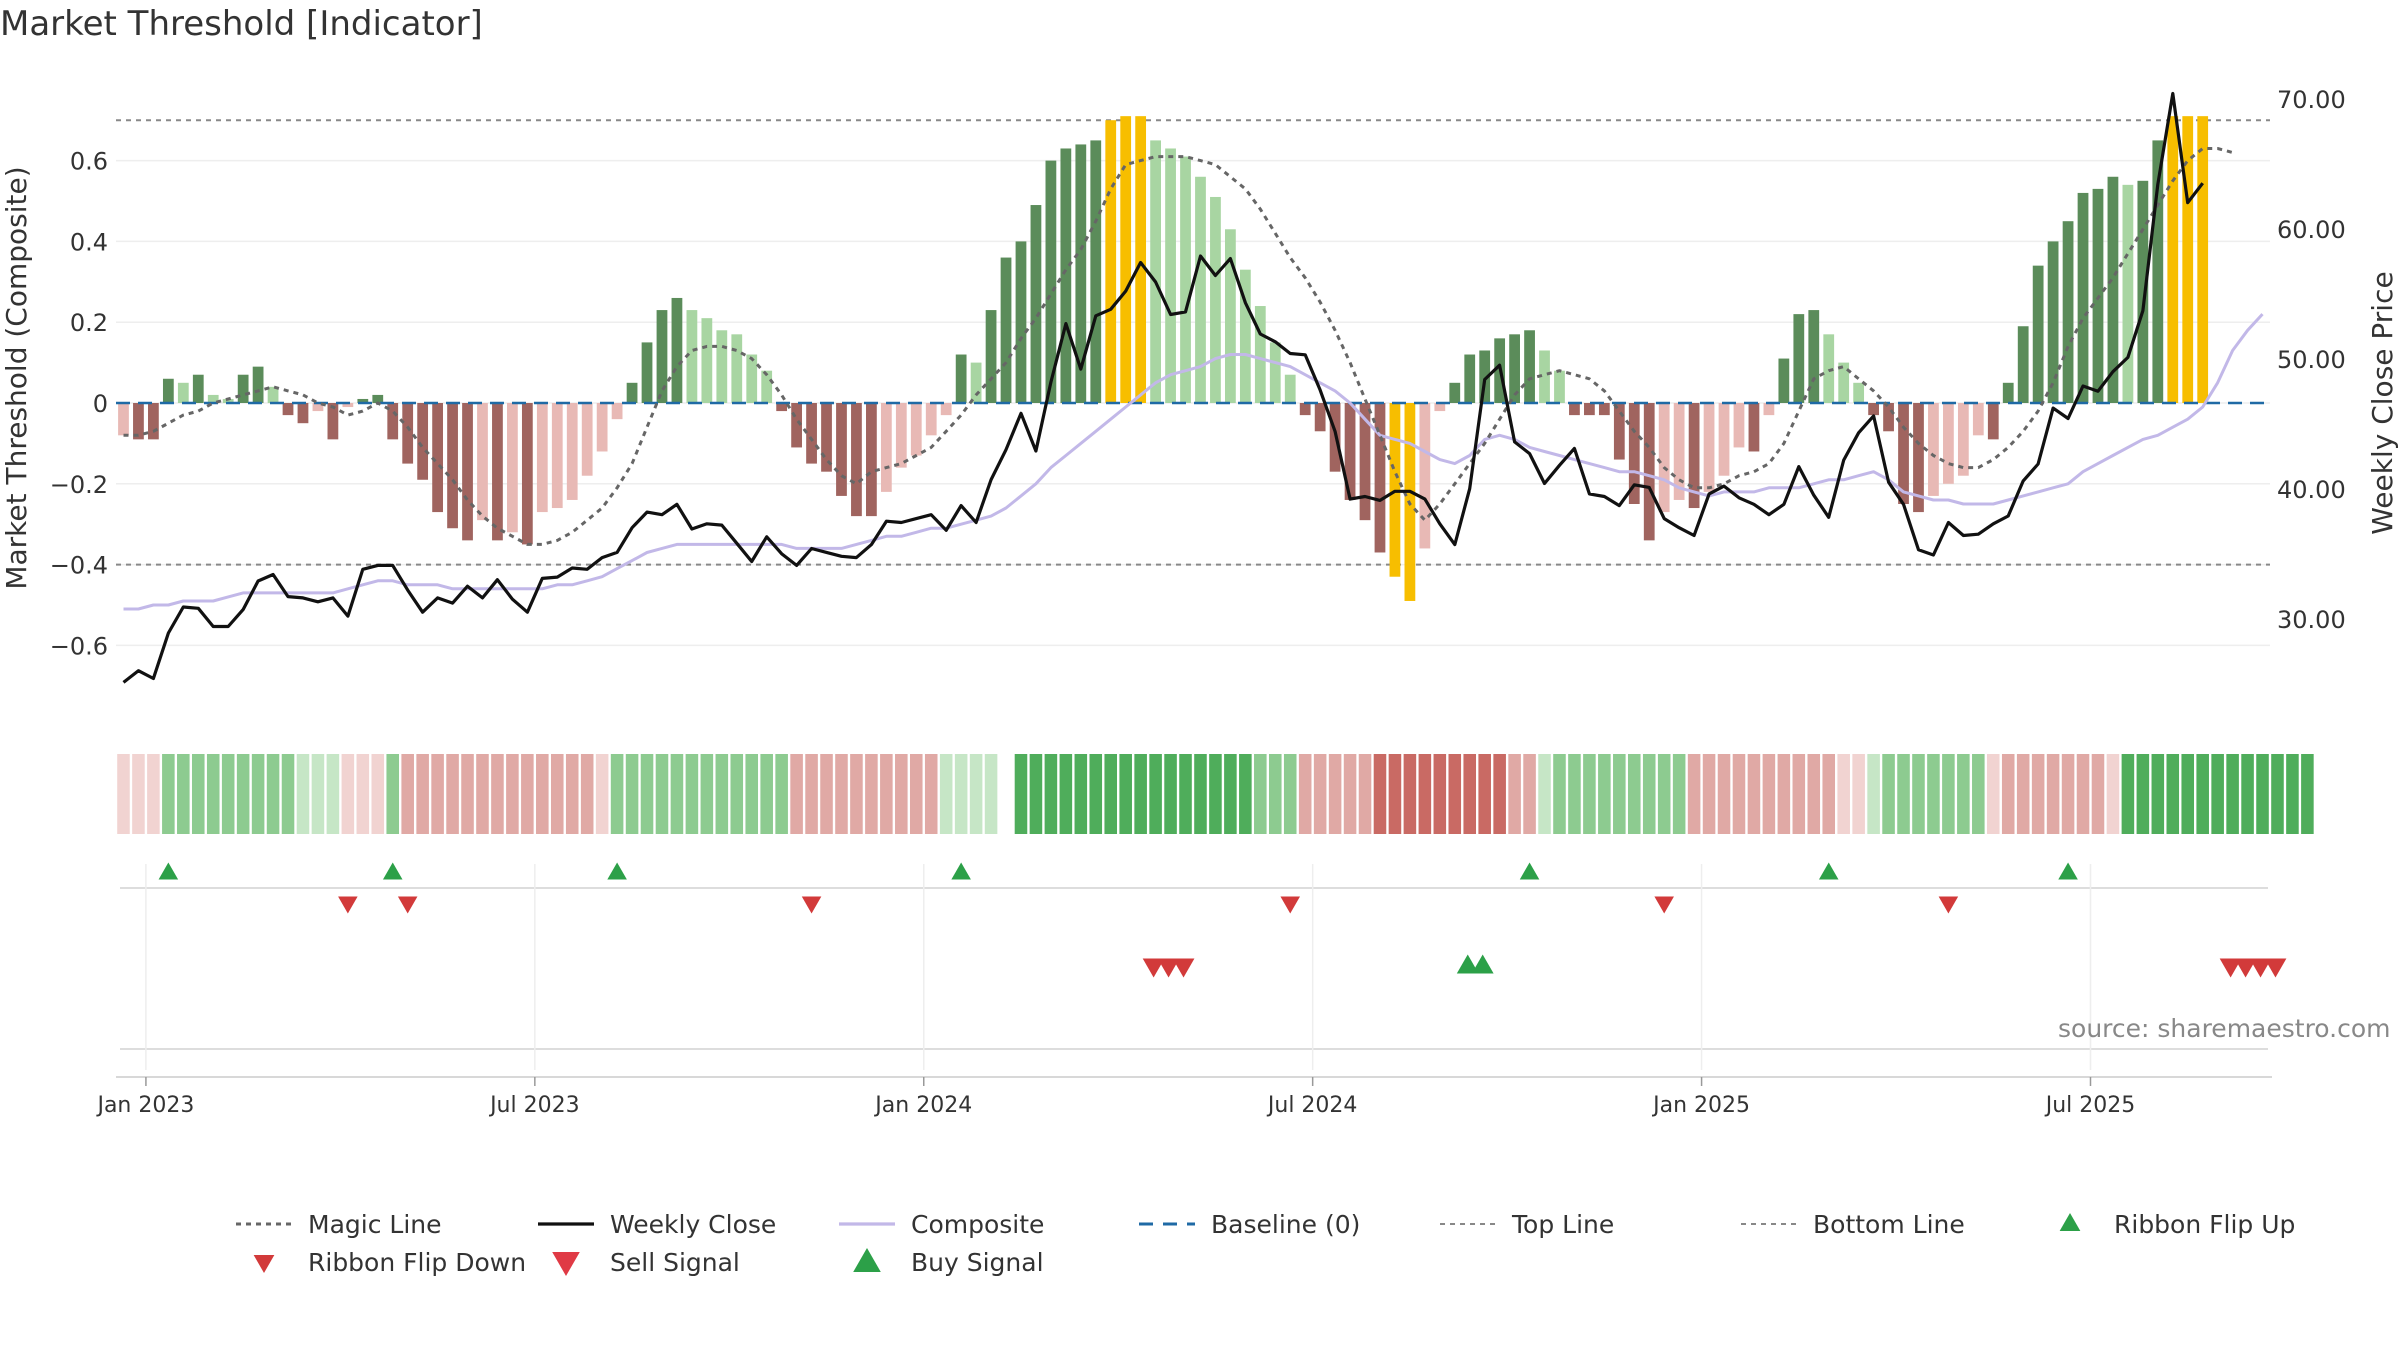 This screenshot has height=1350, width=2400. Describe the element at coordinates (417, 1262) in the screenshot. I see `legend-label: Ribbon Flip Down` at that location.